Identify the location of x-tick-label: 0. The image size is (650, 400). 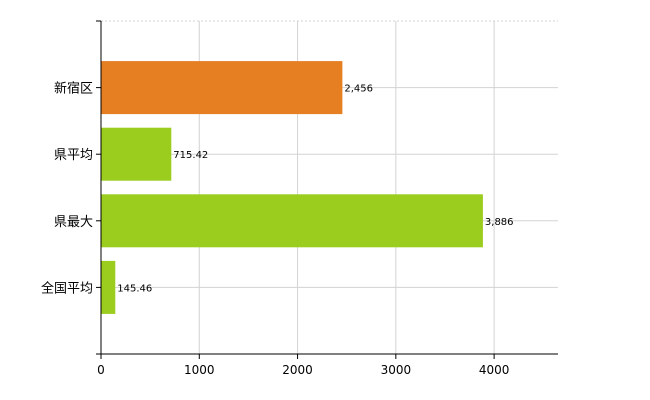
(101, 370).